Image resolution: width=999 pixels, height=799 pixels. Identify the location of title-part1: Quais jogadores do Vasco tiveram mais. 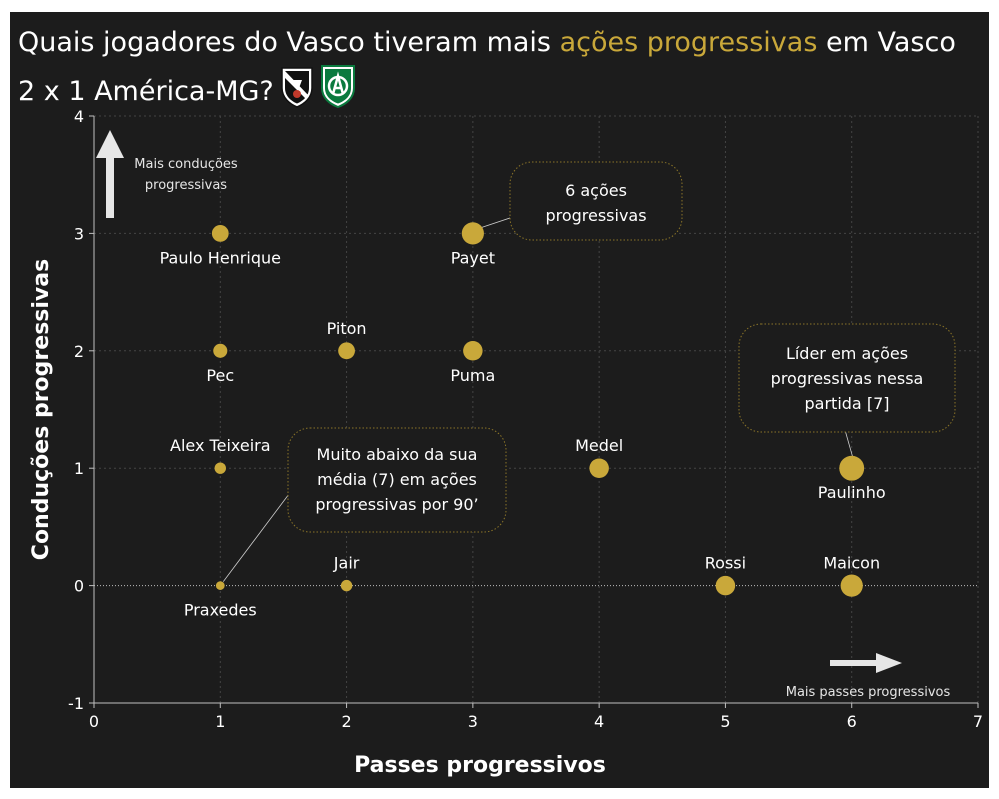
(289, 42).